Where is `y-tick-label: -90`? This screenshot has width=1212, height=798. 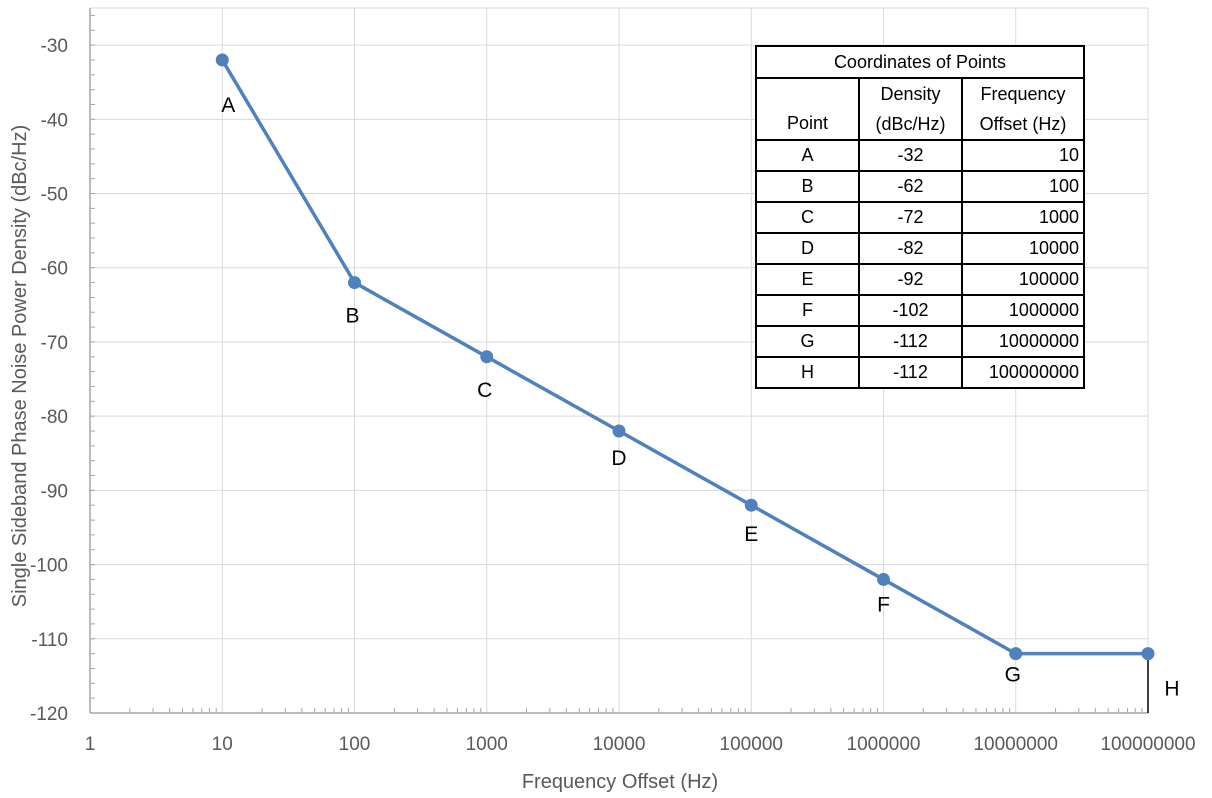 y-tick-label: -90 is located at coordinates (54, 491).